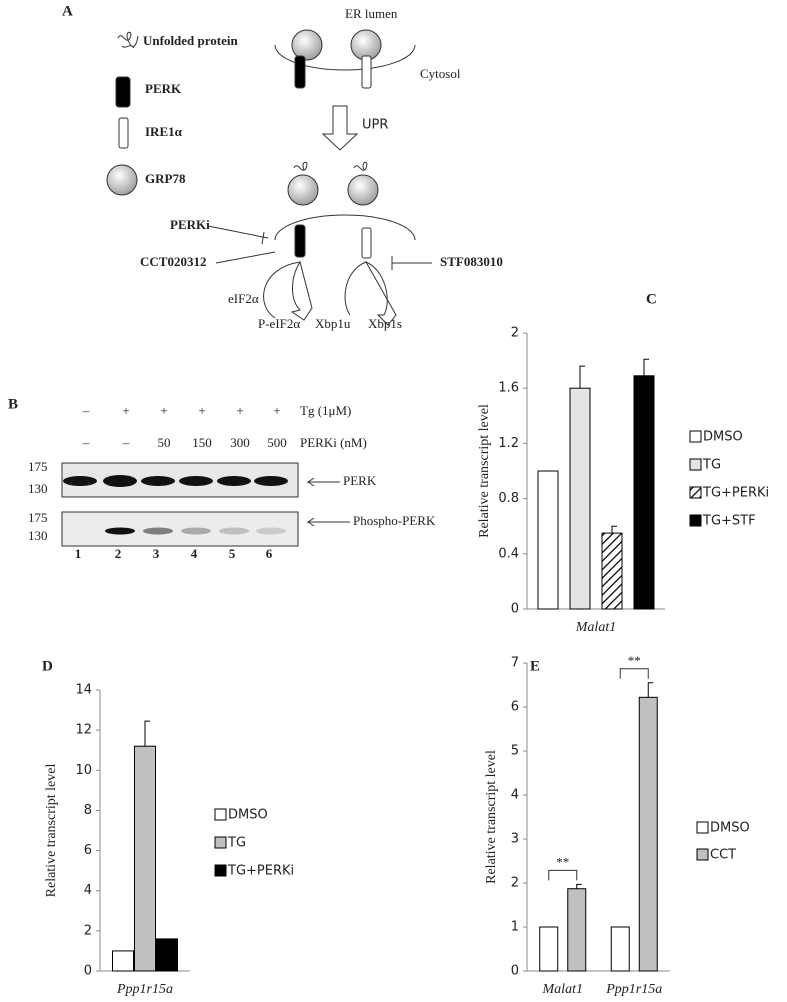 This screenshot has width=787, height=1002. Describe the element at coordinates (371, 13) in the screenshot. I see `label: ER lumen` at that location.